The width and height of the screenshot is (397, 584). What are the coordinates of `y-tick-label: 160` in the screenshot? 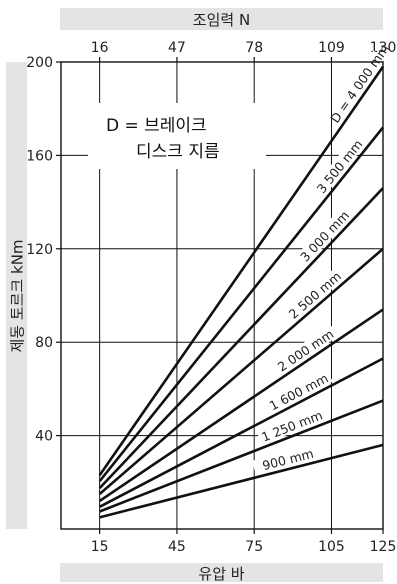 It's located at (39, 156).